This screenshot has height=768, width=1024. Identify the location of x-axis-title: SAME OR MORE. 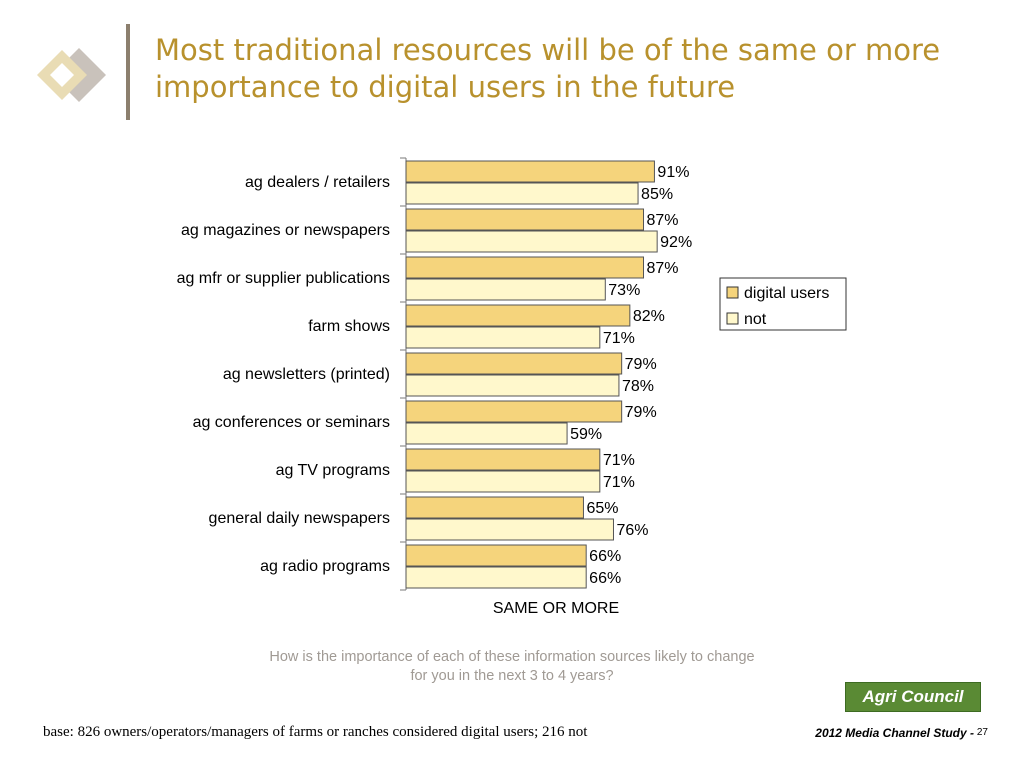
(556, 608).